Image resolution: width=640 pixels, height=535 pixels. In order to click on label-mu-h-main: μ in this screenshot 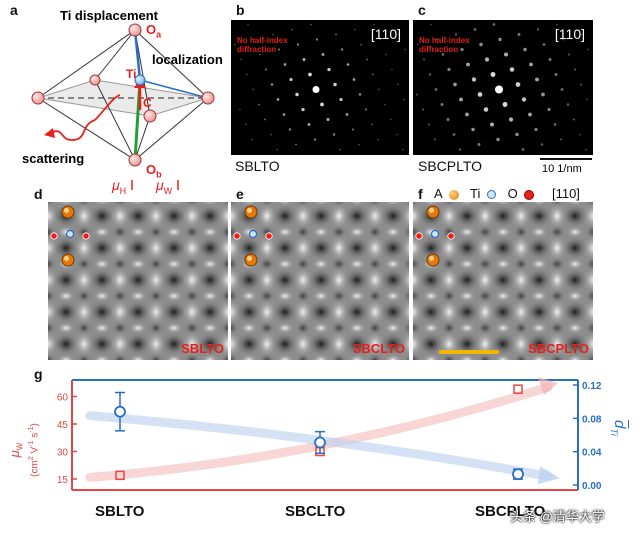, I will do `click(116, 185)`.